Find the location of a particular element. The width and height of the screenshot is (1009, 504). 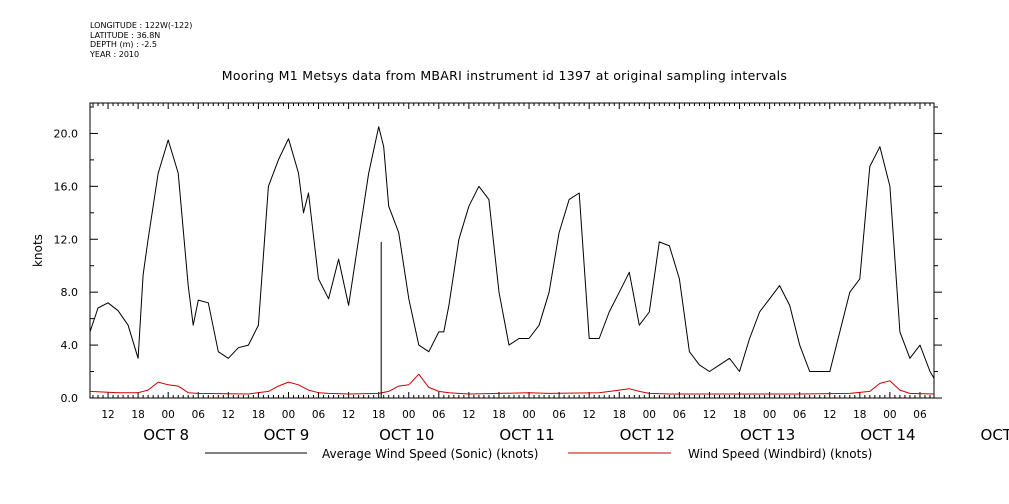

meta-longitude: LONGITUDE : 122W(-122) is located at coordinates (141, 25).